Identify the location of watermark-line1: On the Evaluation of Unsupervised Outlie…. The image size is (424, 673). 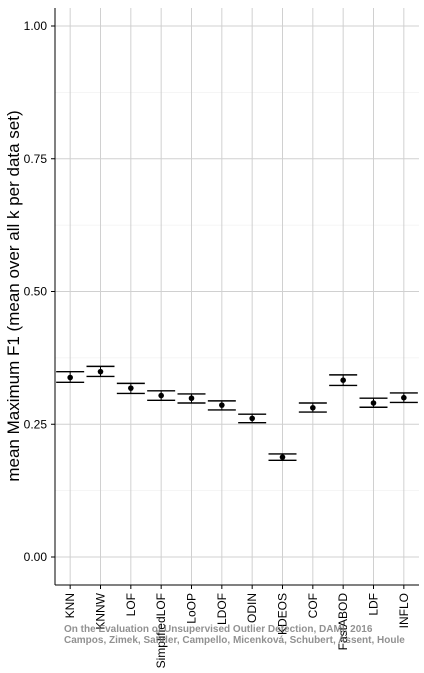
(218, 629).